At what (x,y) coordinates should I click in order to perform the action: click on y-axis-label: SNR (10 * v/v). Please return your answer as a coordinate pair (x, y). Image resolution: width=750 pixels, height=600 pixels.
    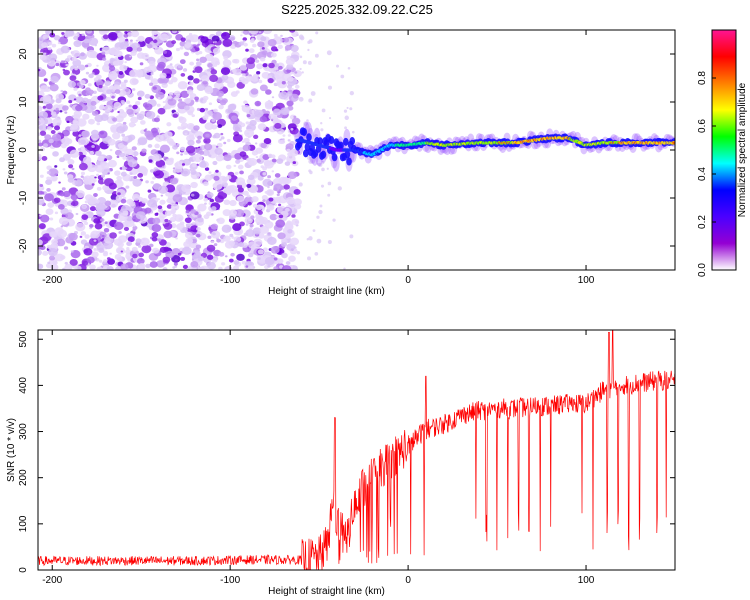
    Looking at the image, I should click on (11, 450).